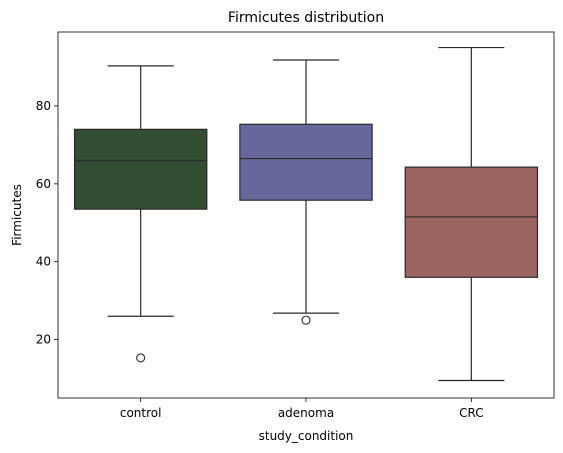 Image resolution: width=563 pixels, height=453 pixels. I want to click on x-axis-label: study_condition, so click(306, 436).